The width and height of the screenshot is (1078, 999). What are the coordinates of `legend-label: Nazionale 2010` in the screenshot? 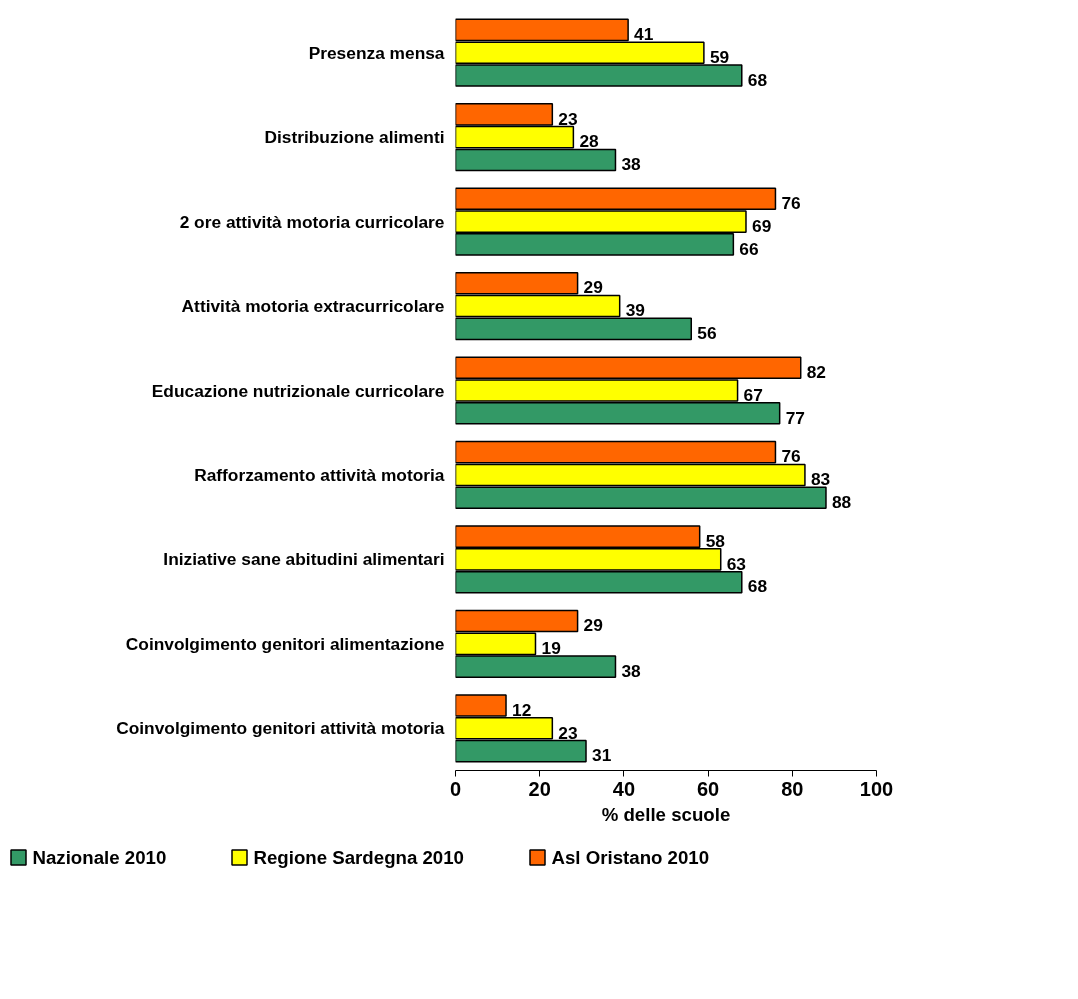 It's located at (99, 857).